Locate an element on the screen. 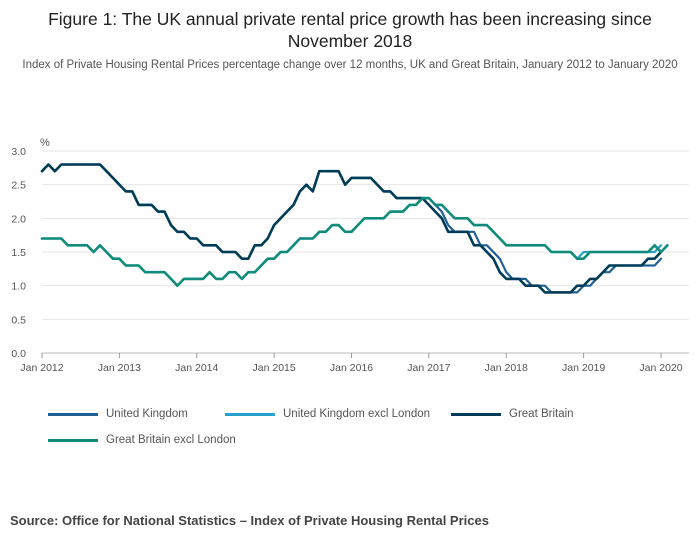  legend-item-united-kingdom: United Kingdom is located at coordinates (118, 414).